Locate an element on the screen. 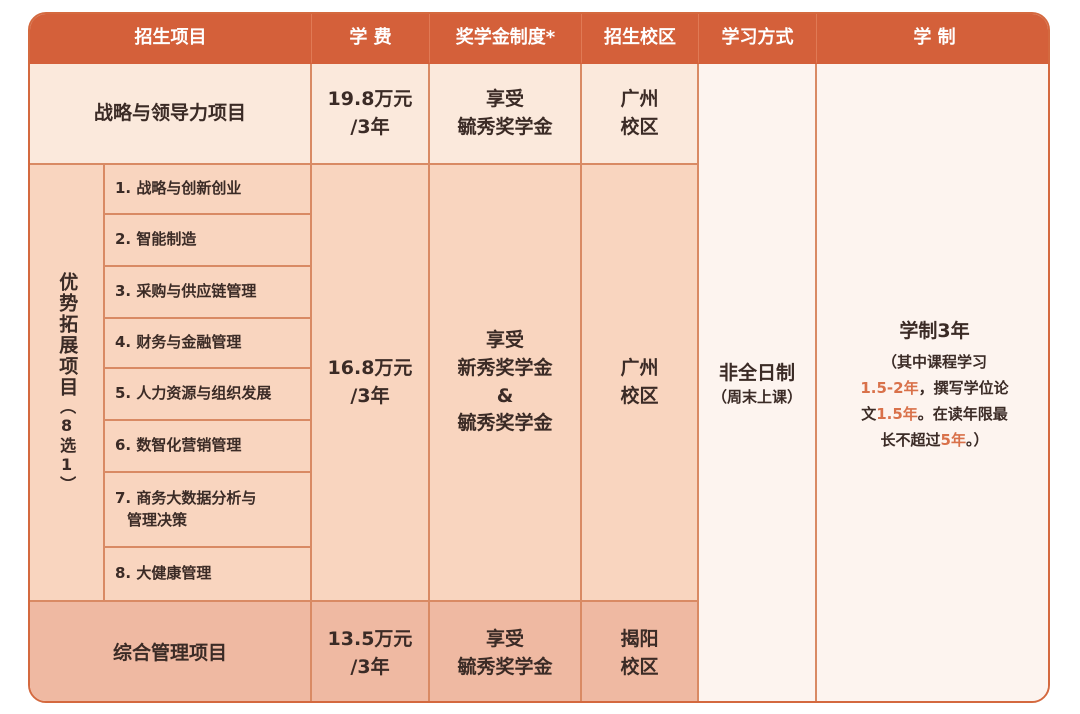 This screenshot has height=714, width=1080. featured-program-name: 优势拓展项目 （8选1） is located at coordinates (67, 383).